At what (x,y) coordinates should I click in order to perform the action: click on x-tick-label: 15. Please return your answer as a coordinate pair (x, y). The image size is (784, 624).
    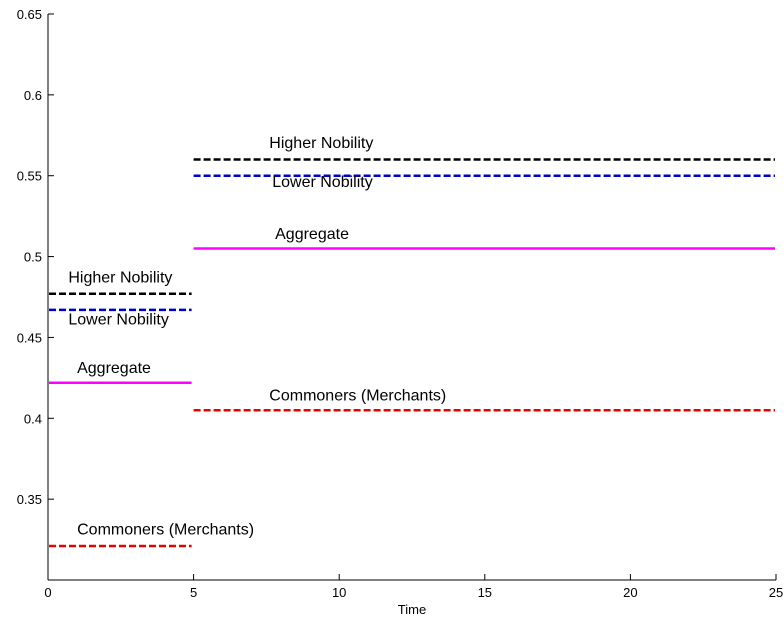
    Looking at the image, I should click on (485, 592).